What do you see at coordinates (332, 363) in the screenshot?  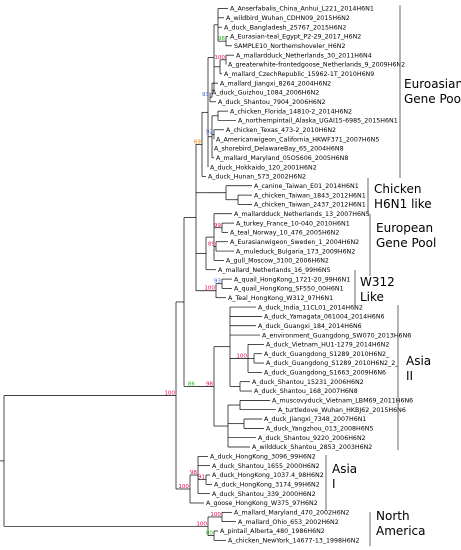 I see `taxon-label: A_duck_Guangdong_S1289_2010H6N2_2_` at bounding box center [332, 363].